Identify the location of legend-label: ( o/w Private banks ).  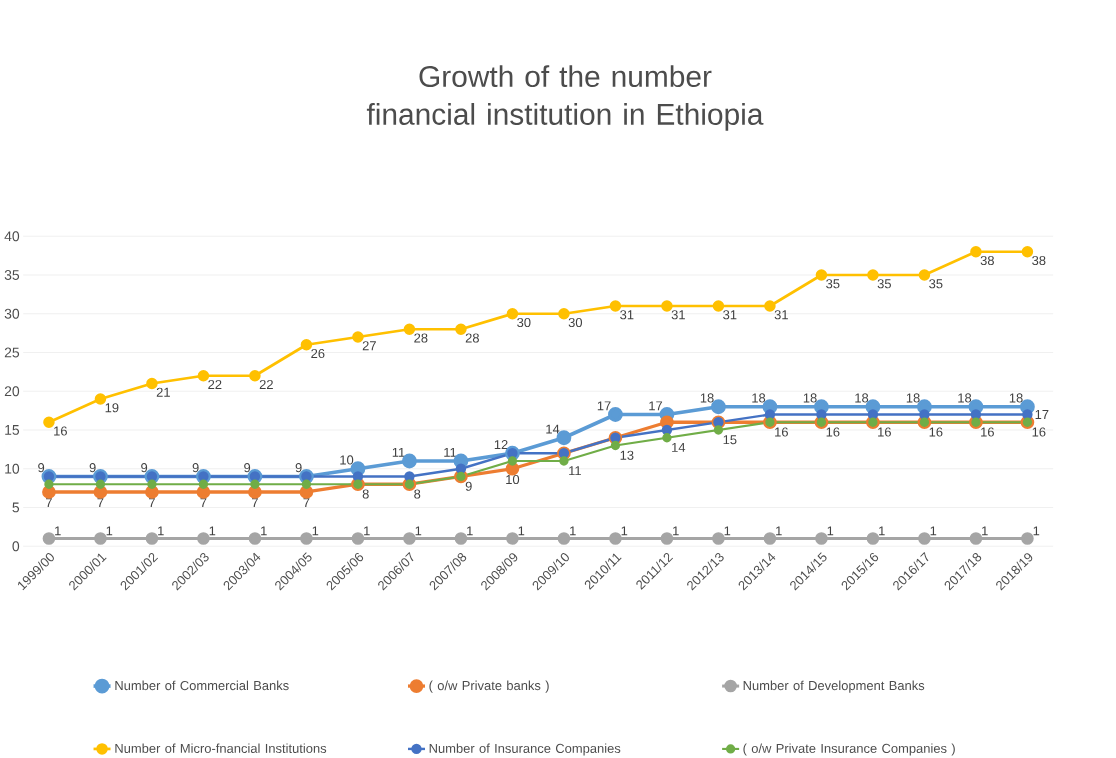
(489, 686).